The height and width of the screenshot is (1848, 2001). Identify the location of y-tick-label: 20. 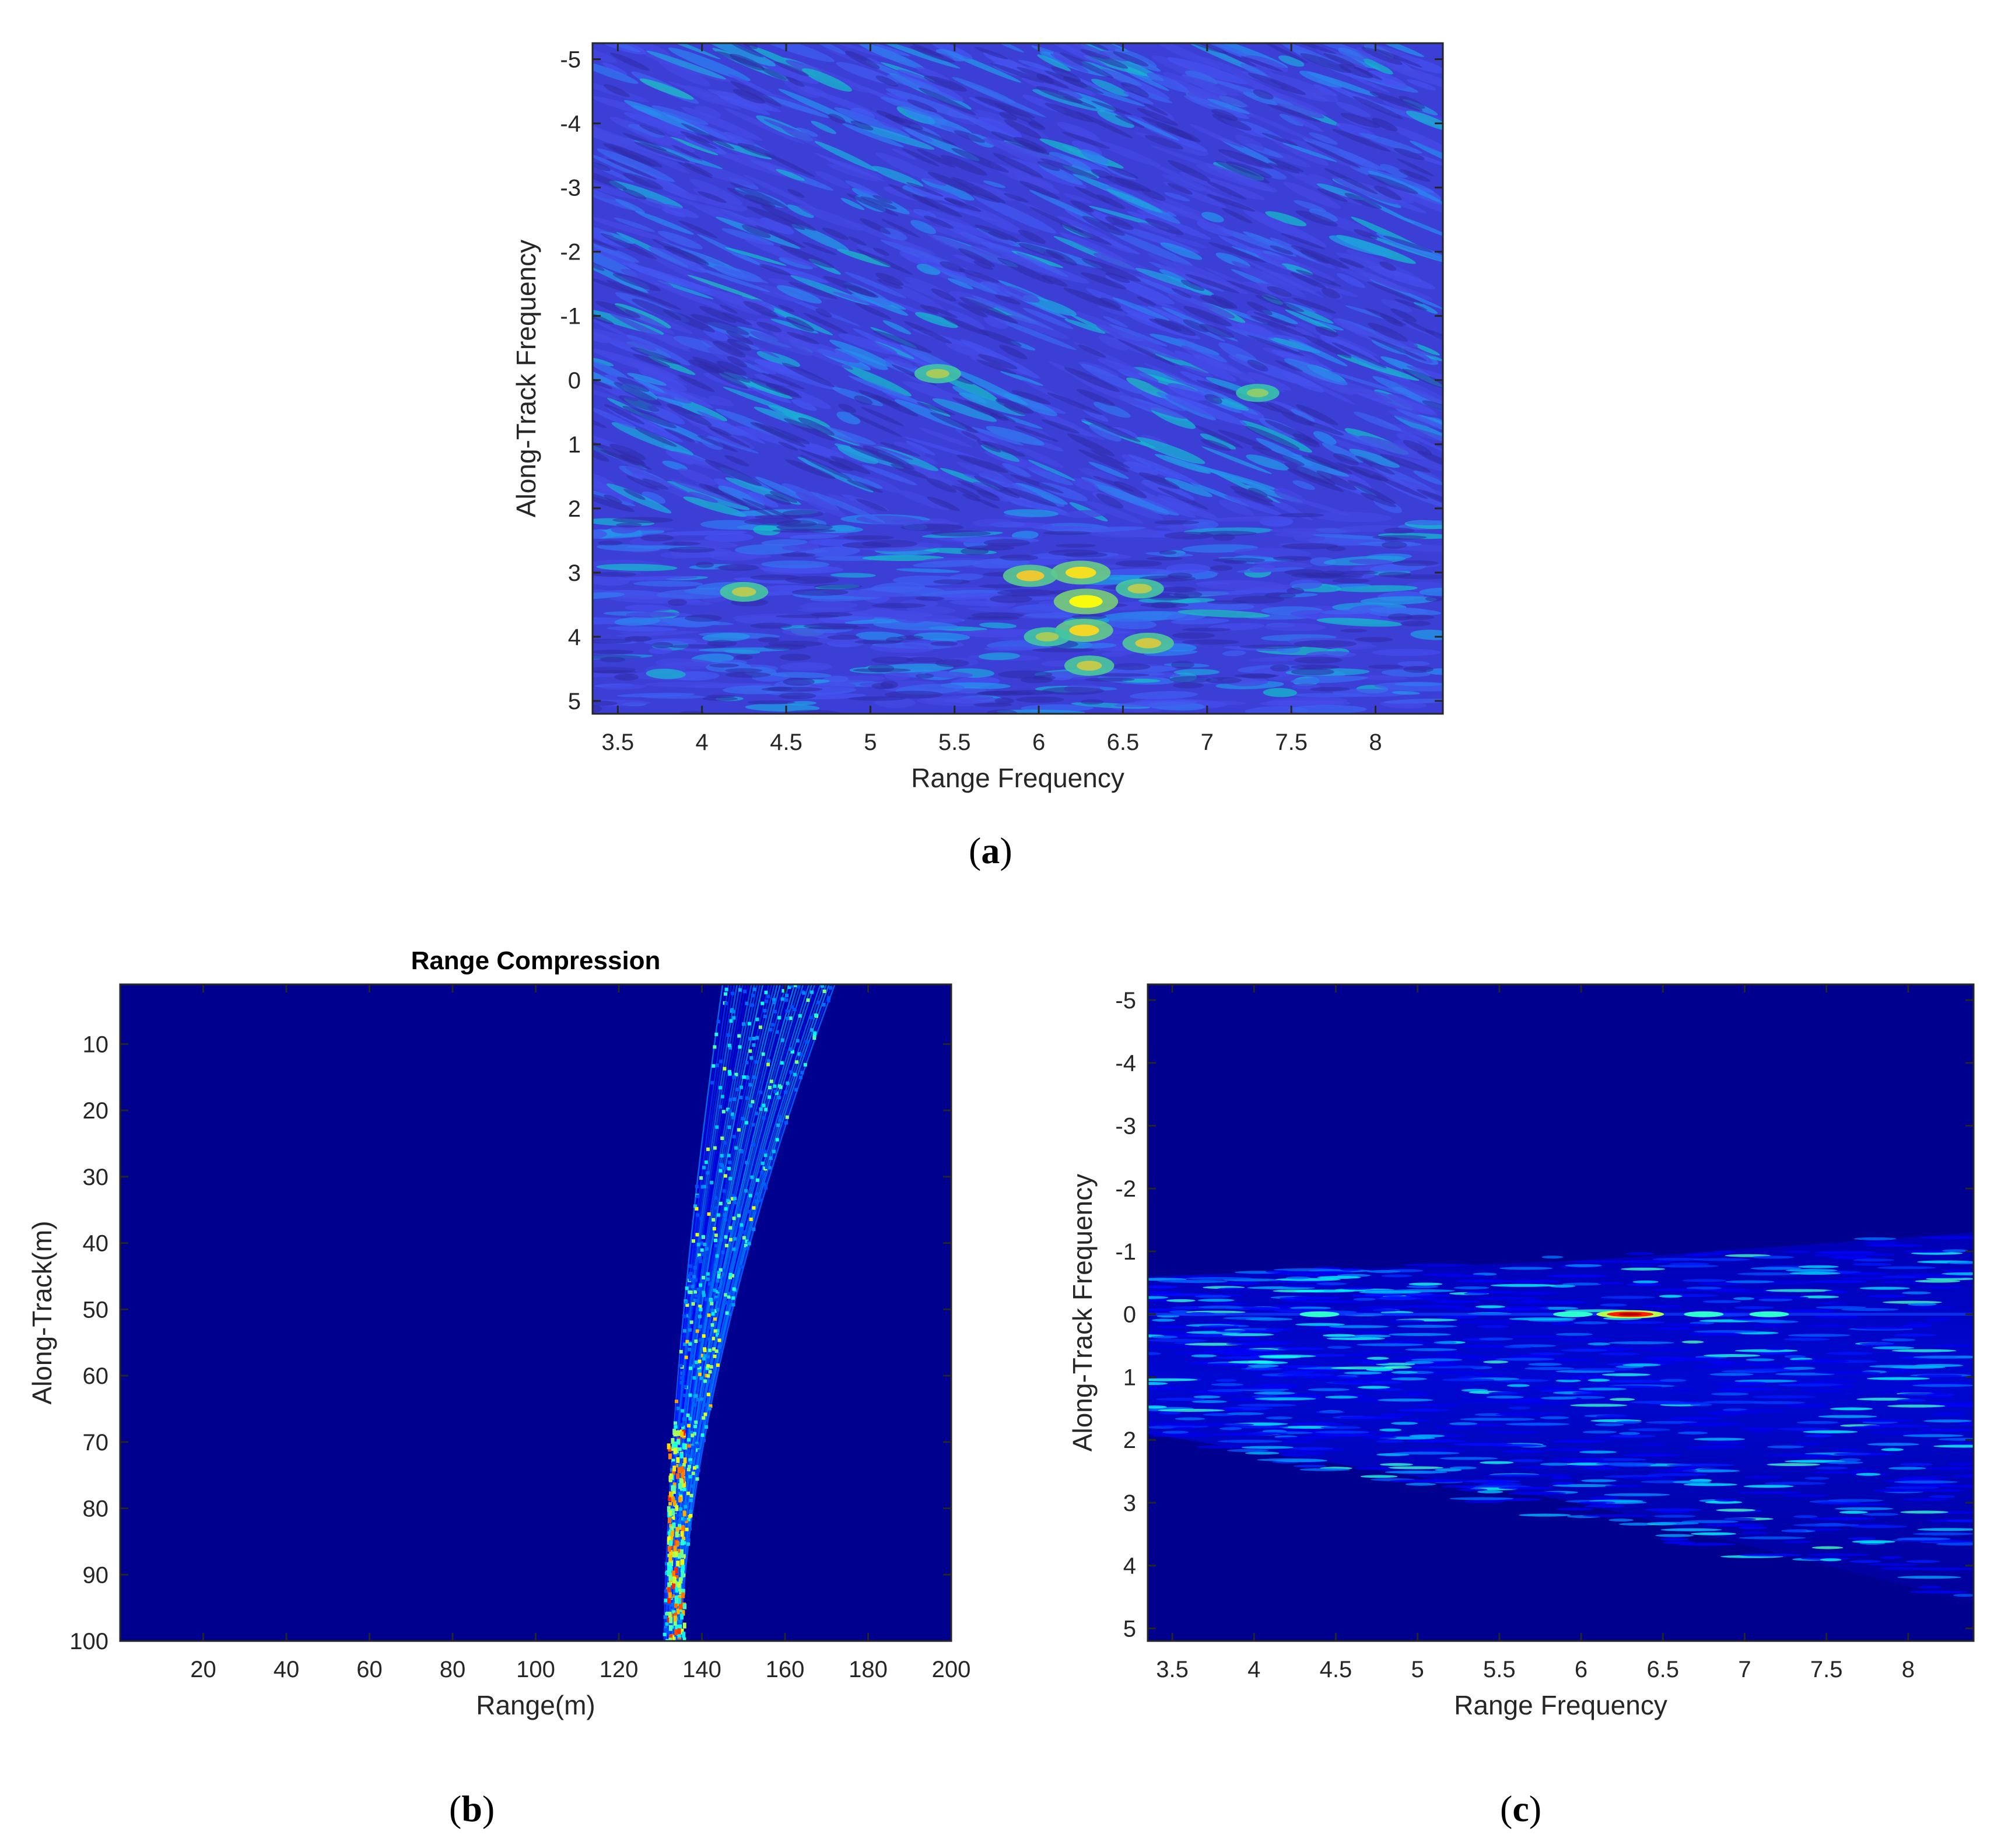
(96, 1111).